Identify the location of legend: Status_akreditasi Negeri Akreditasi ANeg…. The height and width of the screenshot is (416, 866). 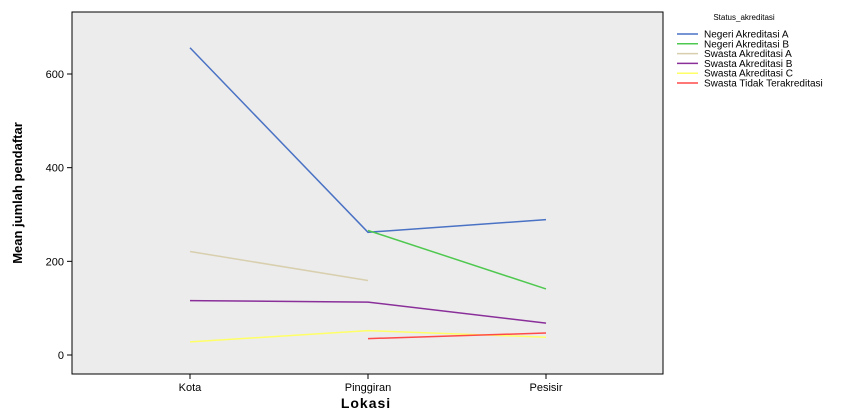
(750, 51).